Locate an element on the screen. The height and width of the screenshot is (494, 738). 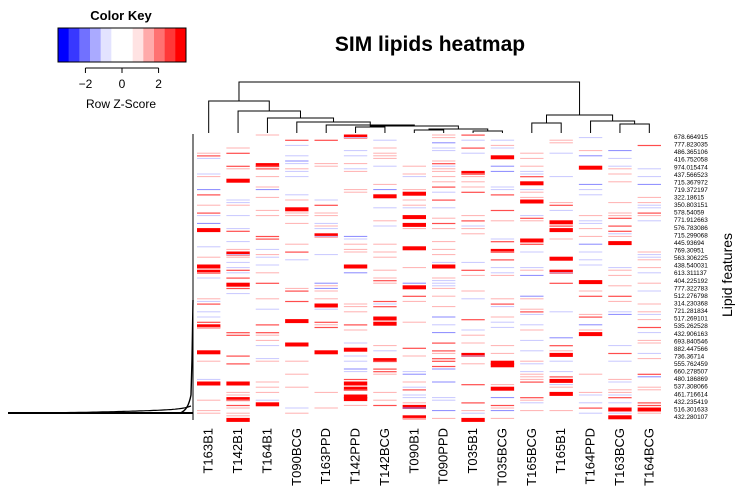
y-axis-label: Lipid features is located at coordinates (727, 275).